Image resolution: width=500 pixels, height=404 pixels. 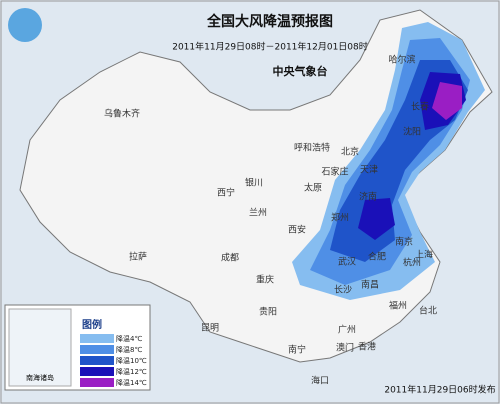 What do you see at coordinates (369, 170) in the screenshot?
I see `city-label: 天津` at bounding box center [369, 170].